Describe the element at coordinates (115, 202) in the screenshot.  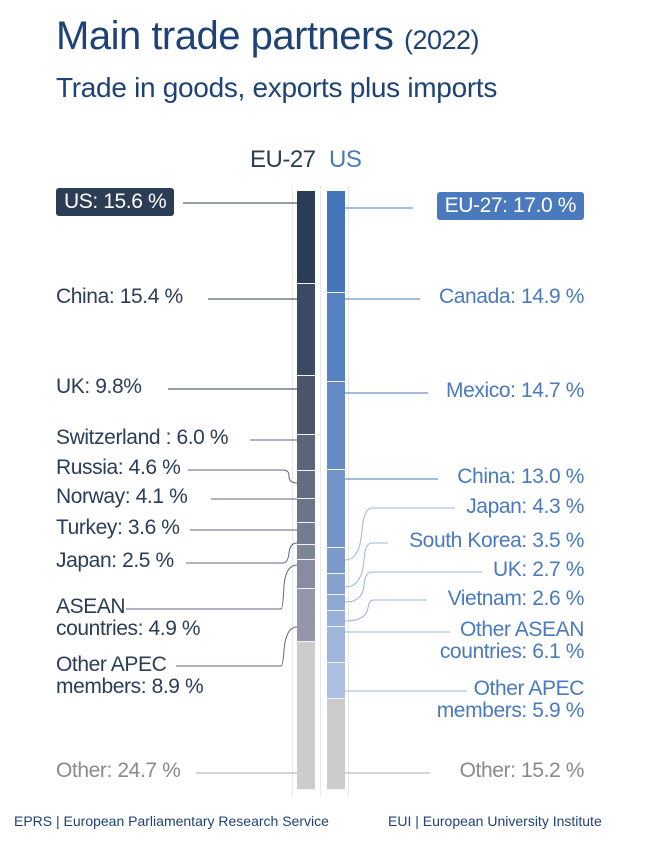
I see `eu-top-partner-badge: US: 15.6 %` at that location.